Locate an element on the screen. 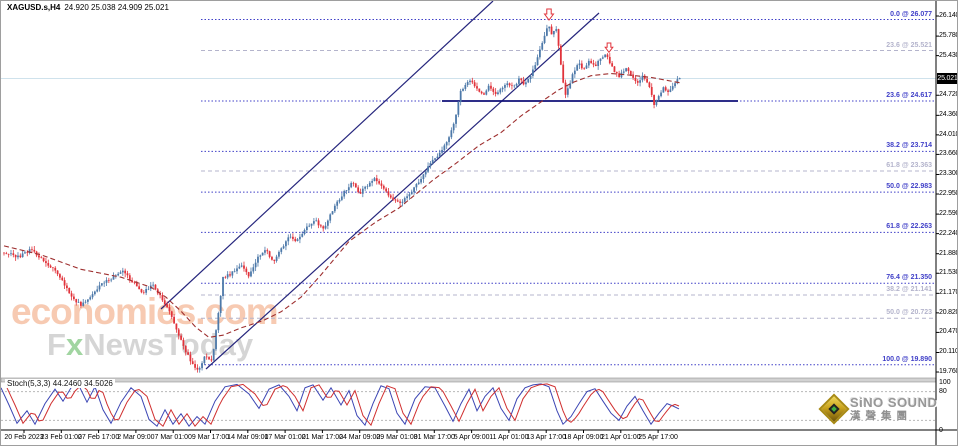  price-axis-label: 24.360 is located at coordinates (948, 115).